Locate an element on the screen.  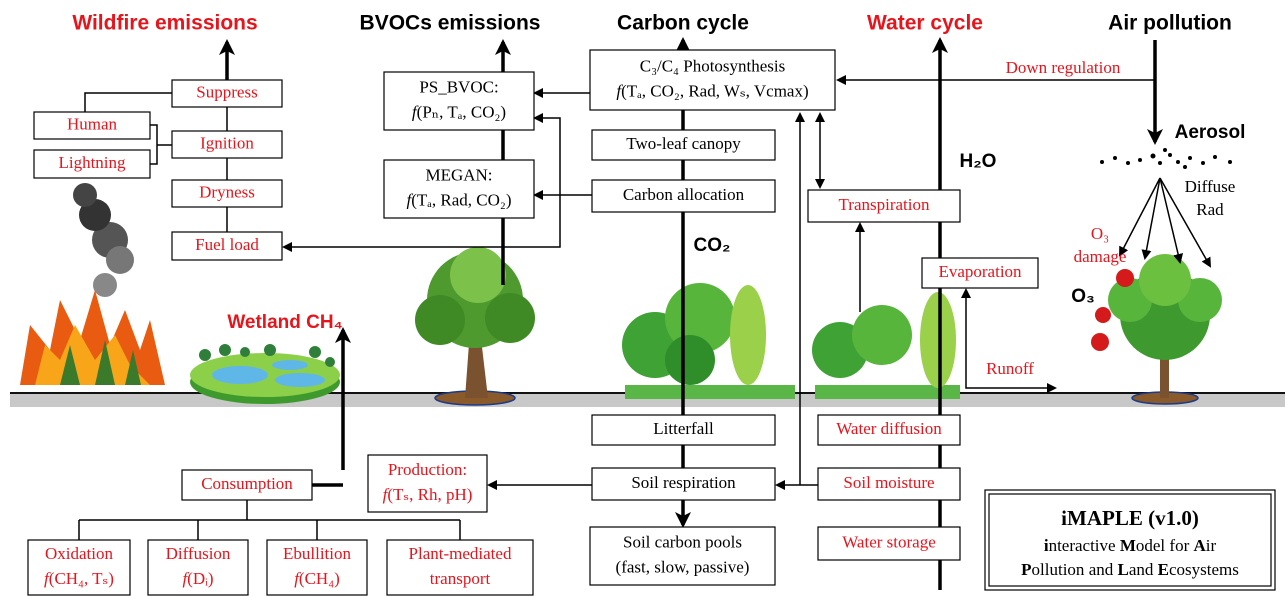
footer-box is located at coordinates (1130, 540).